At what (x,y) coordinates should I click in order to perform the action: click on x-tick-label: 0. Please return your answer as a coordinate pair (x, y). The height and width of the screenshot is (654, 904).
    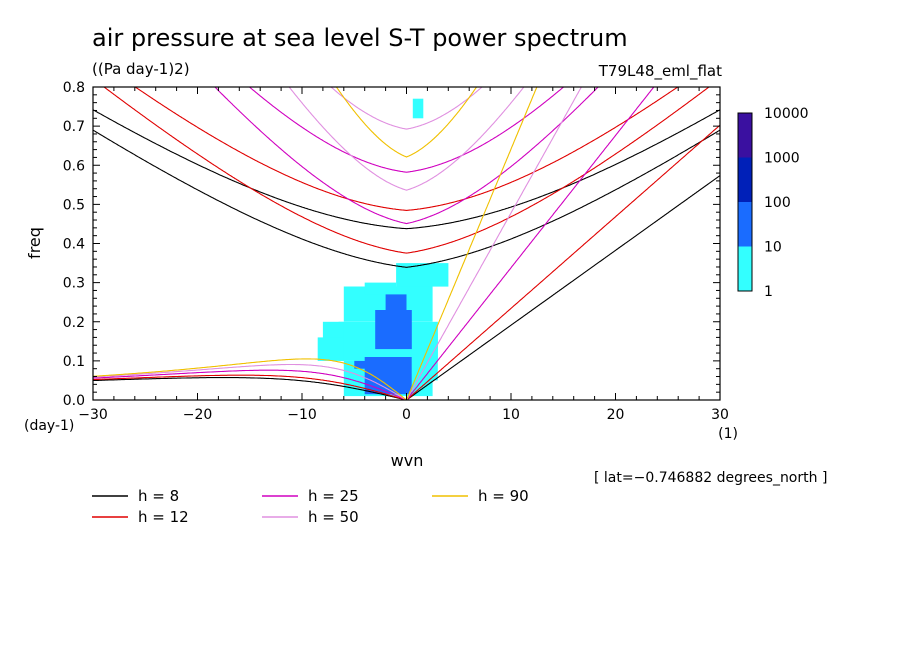
    Looking at the image, I should click on (406, 415).